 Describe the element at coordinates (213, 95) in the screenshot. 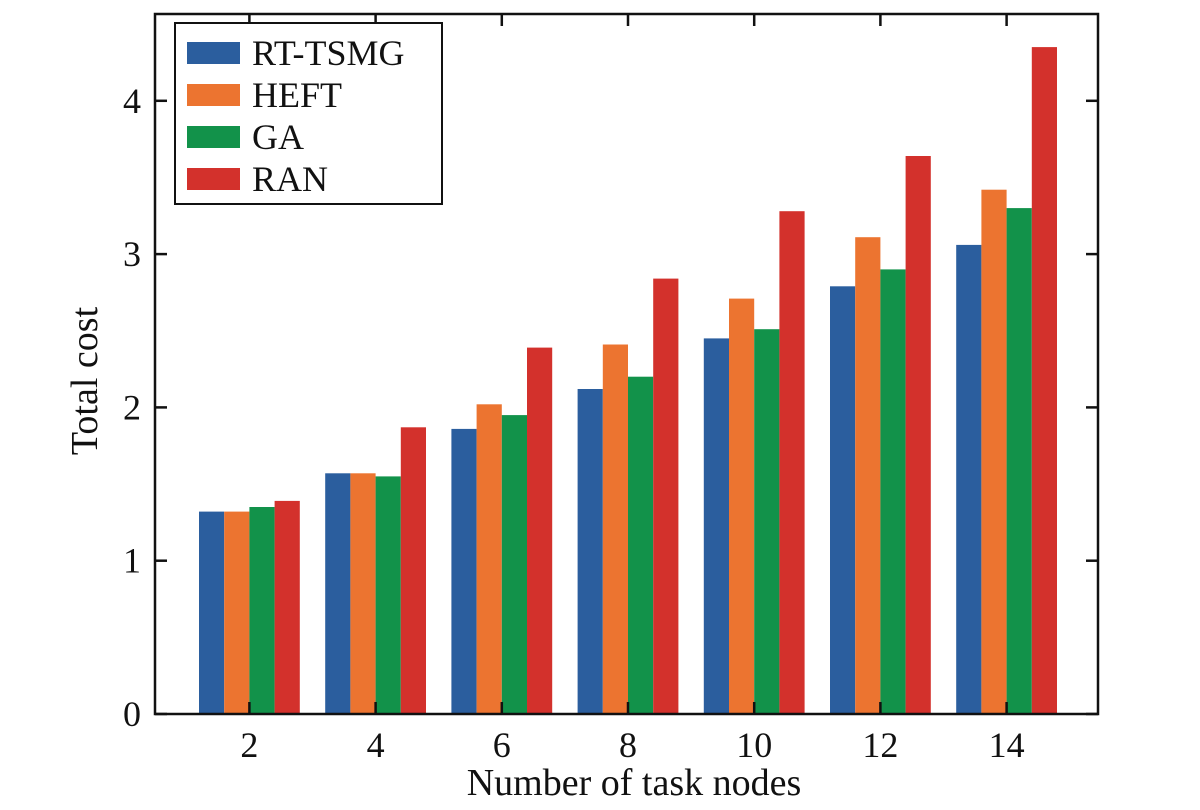

I see `legend-swatch-heft` at that location.